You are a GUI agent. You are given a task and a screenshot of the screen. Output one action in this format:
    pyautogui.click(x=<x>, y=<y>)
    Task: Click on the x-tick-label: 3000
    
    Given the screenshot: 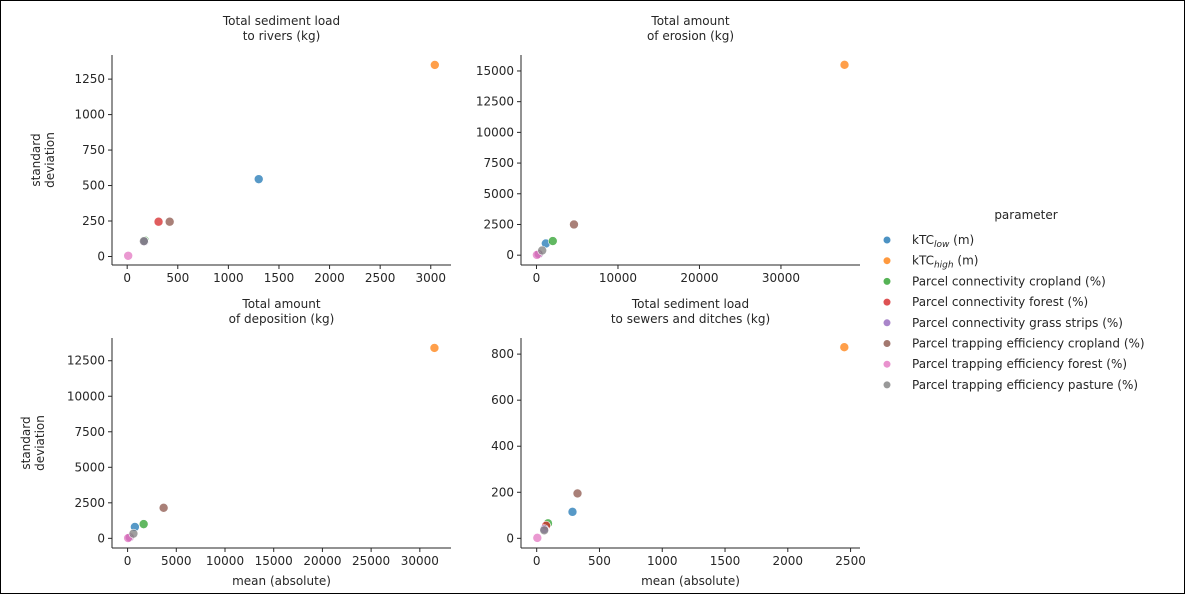 What is the action you would take?
    pyautogui.click(x=430, y=278)
    